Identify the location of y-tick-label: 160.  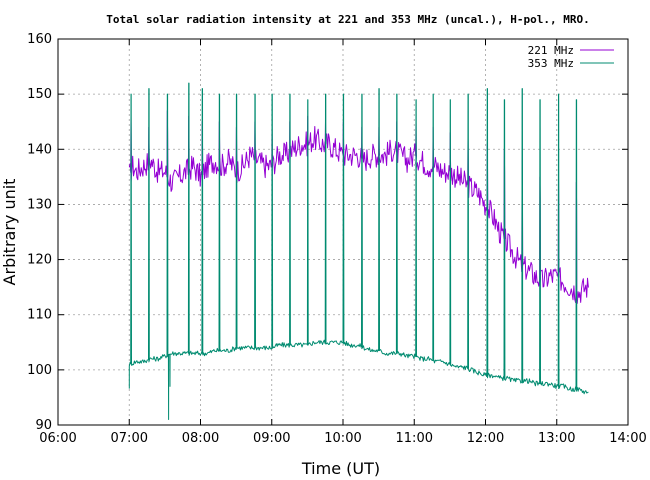
(39, 39).